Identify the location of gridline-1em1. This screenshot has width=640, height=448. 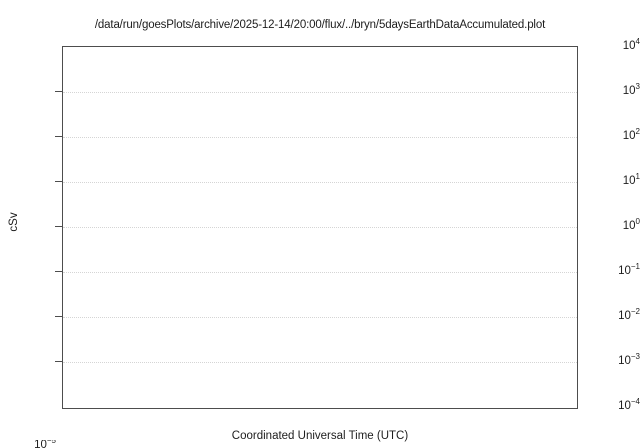
(320, 272).